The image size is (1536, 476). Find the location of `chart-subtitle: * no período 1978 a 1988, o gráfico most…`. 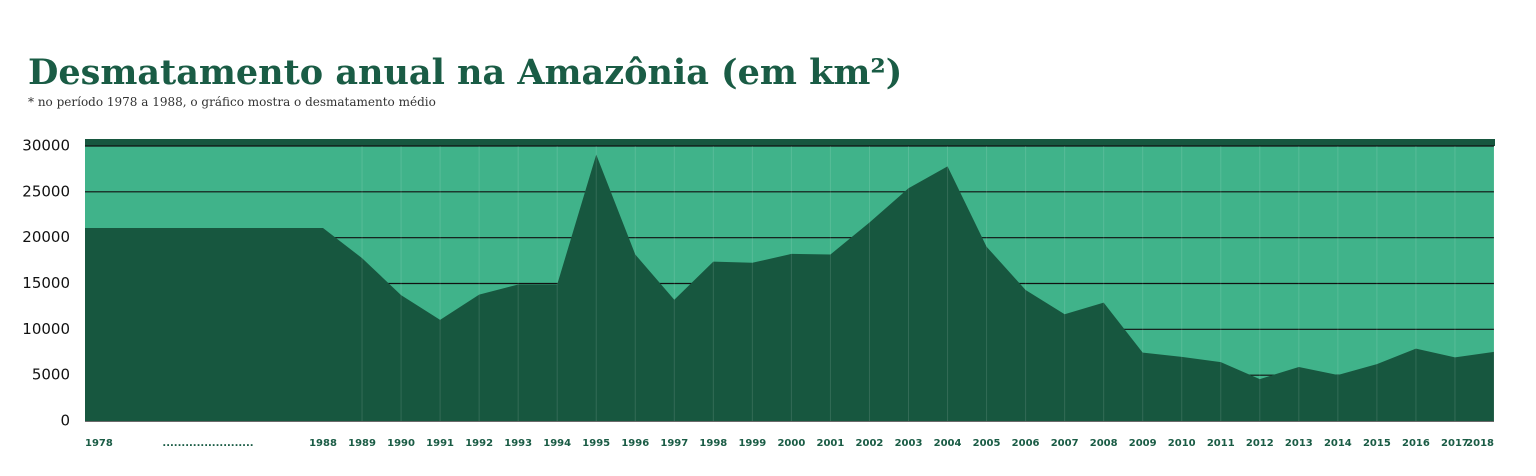

chart-subtitle: * no período 1978 a 1988, o gráfico most… is located at coordinates (232, 102).